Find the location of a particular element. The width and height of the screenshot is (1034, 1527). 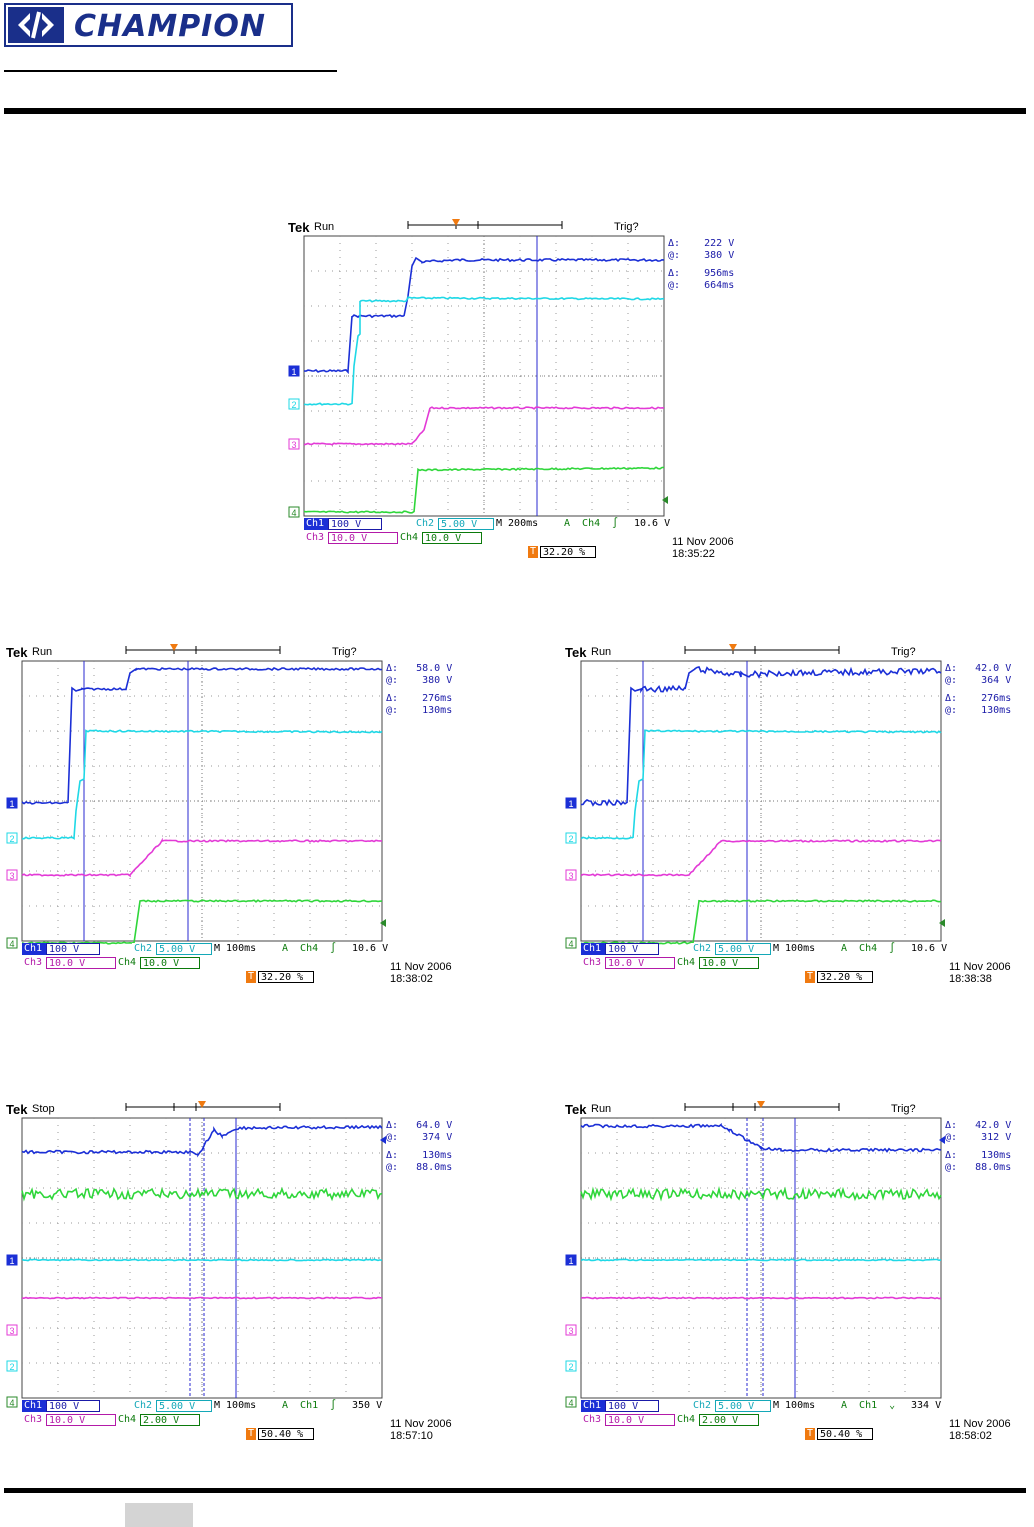

cursor-readout: @: 664ms is located at coordinates (701, 285).